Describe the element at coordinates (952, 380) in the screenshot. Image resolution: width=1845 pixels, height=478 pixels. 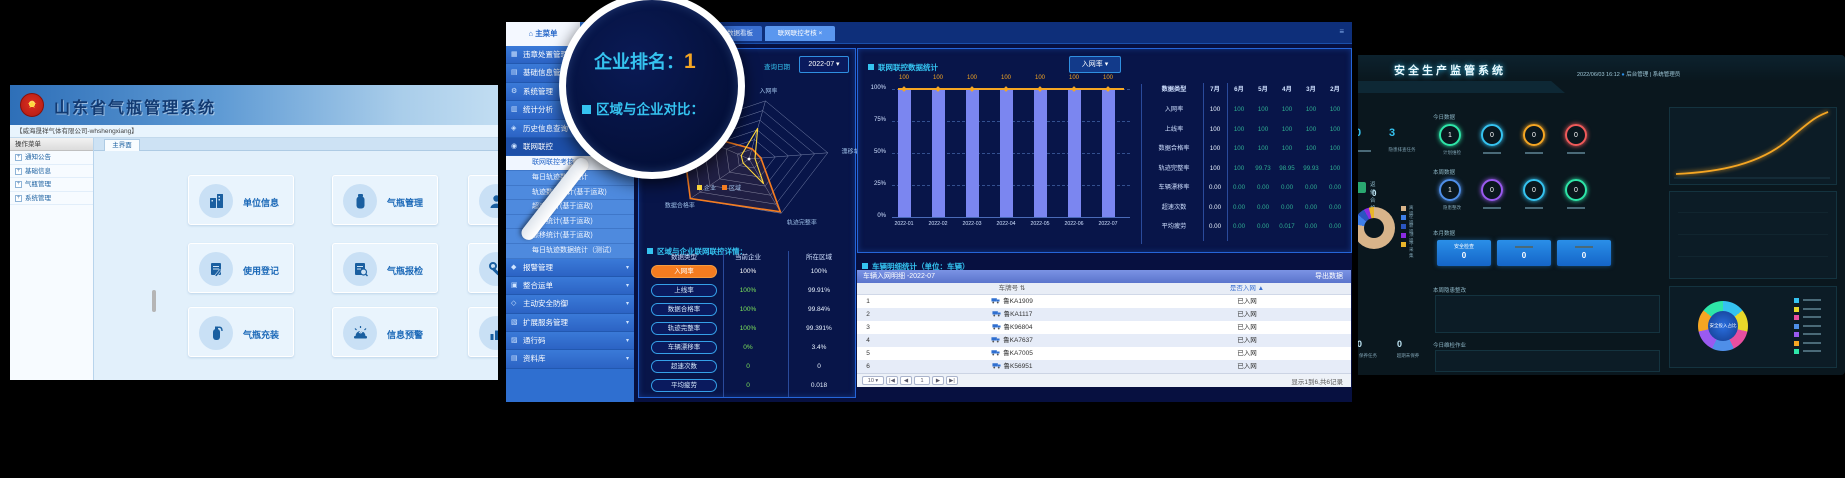
I see `last-page-button: ▶|` at that location.